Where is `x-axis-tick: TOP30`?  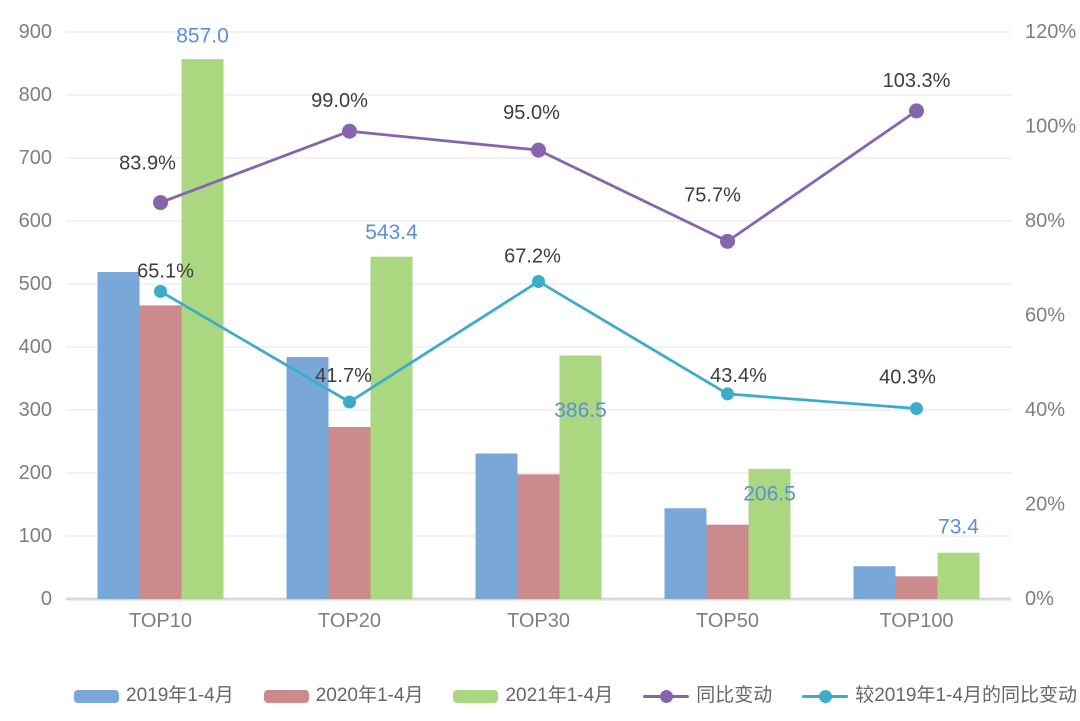
x-axis-tick: TOP30 is located at coordinates (538, 621).